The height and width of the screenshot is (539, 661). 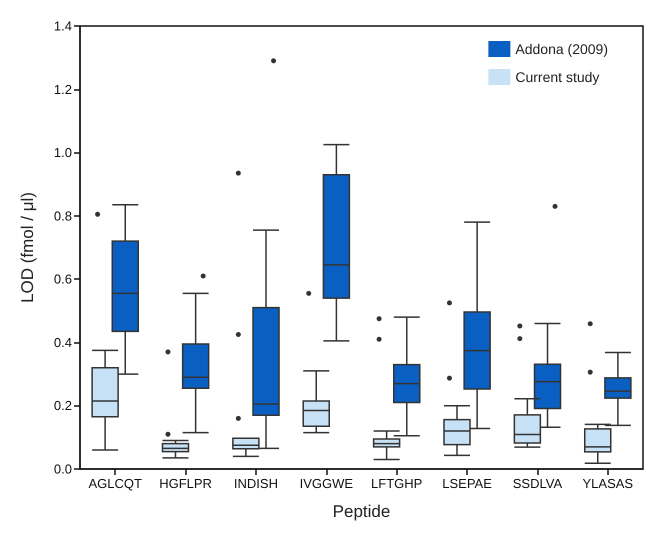 I want to click on x-tick-label: IVGGWE, so click(x=327, y=483).